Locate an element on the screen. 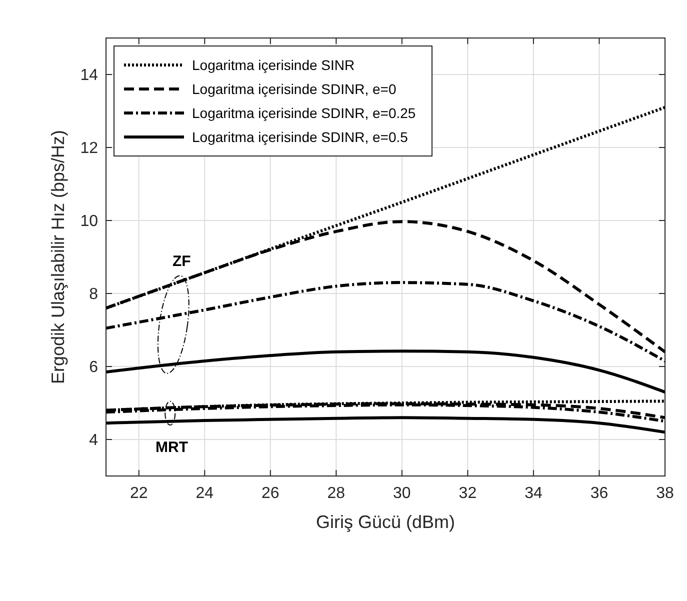 The height and width of the screenshot is (601, 687). x-tick-label: 26 is located at coordinates (271, 493).